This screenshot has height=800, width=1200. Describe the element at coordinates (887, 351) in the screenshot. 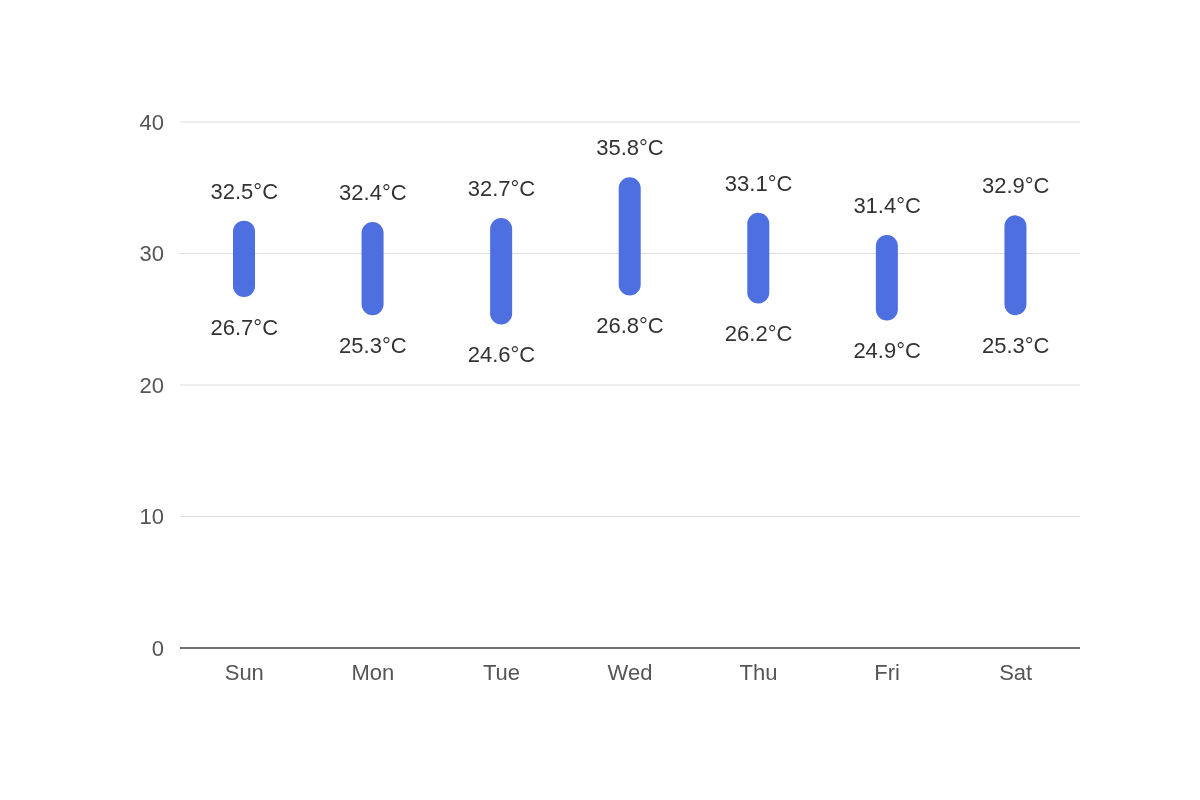

I see `annotation: 24.9°C` at that location.